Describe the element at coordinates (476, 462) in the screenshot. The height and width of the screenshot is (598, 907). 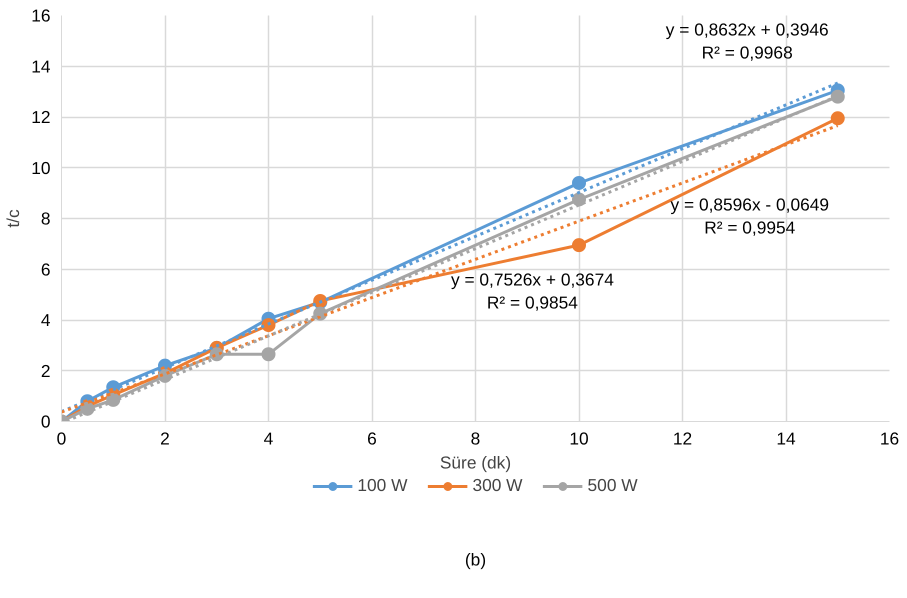
I see `x-axis-title: Süre (dk)` at that location.